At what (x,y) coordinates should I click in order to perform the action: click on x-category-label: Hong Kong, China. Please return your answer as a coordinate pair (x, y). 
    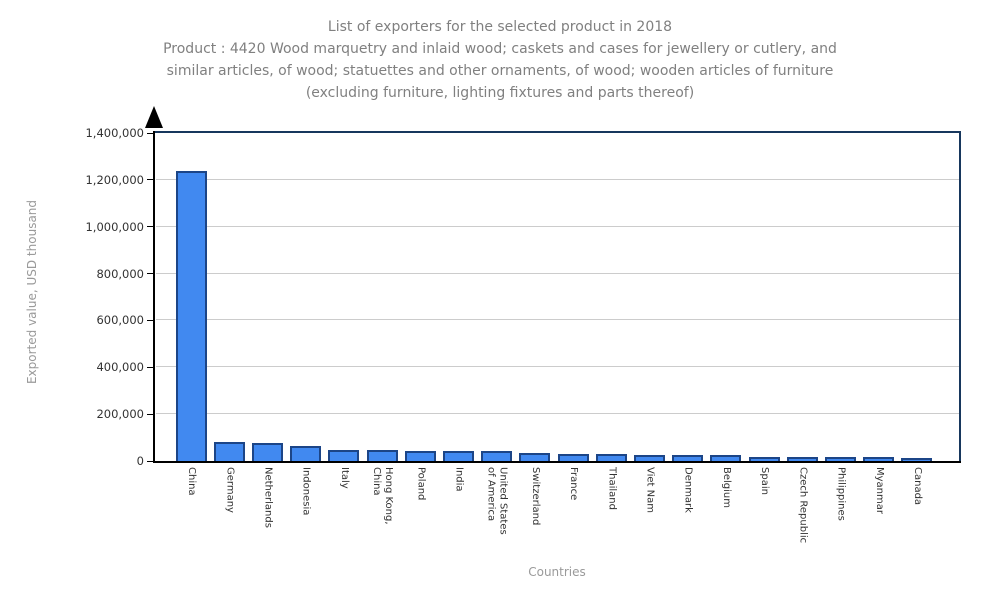
    Looking at the image, I should click on (383, 496).